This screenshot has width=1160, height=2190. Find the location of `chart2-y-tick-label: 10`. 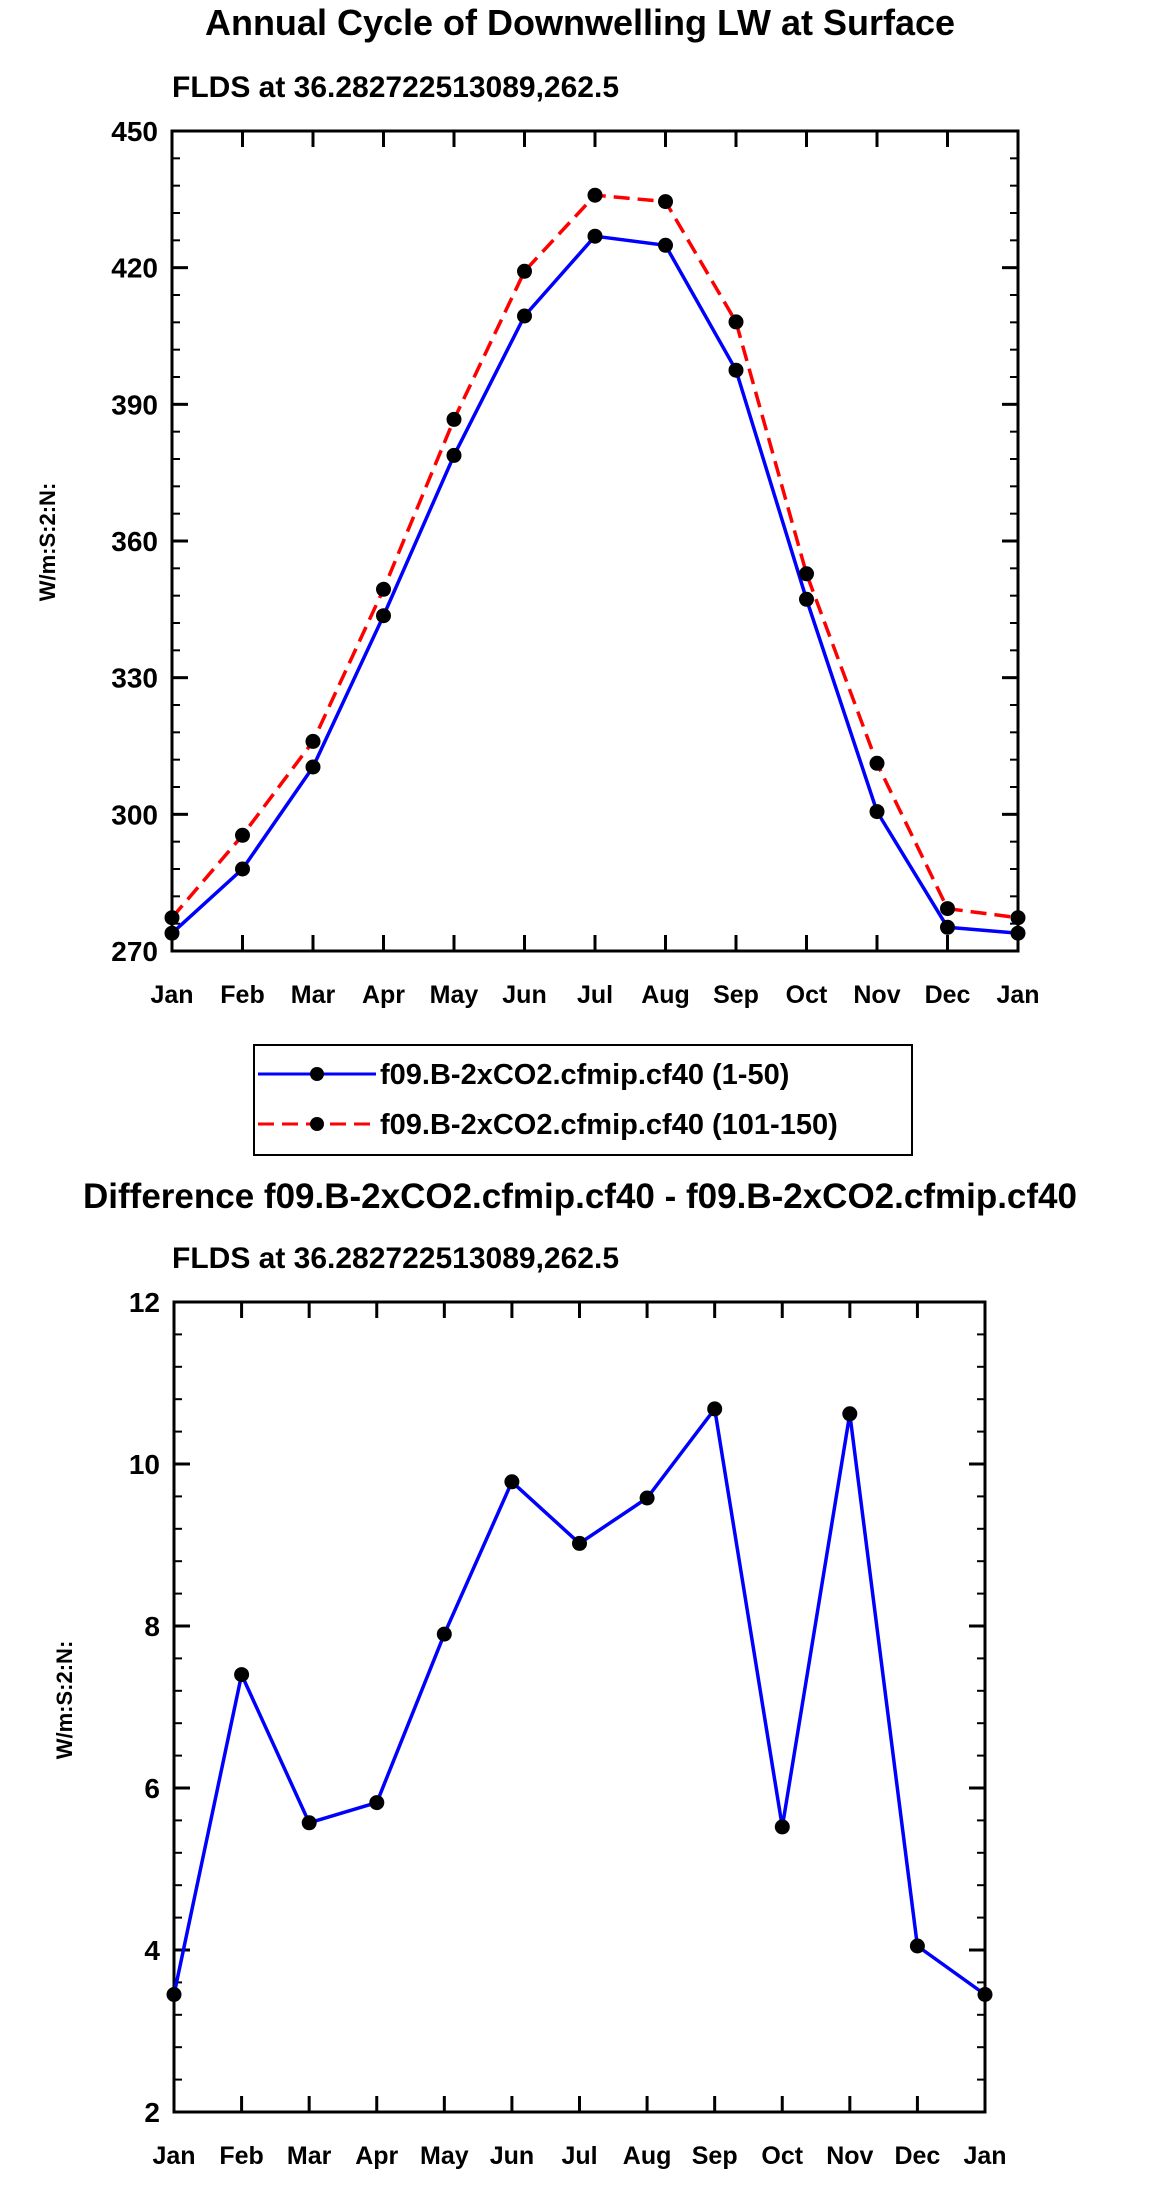

chart2-y-tick-label: 10 is located at coordinates (144, 1464).